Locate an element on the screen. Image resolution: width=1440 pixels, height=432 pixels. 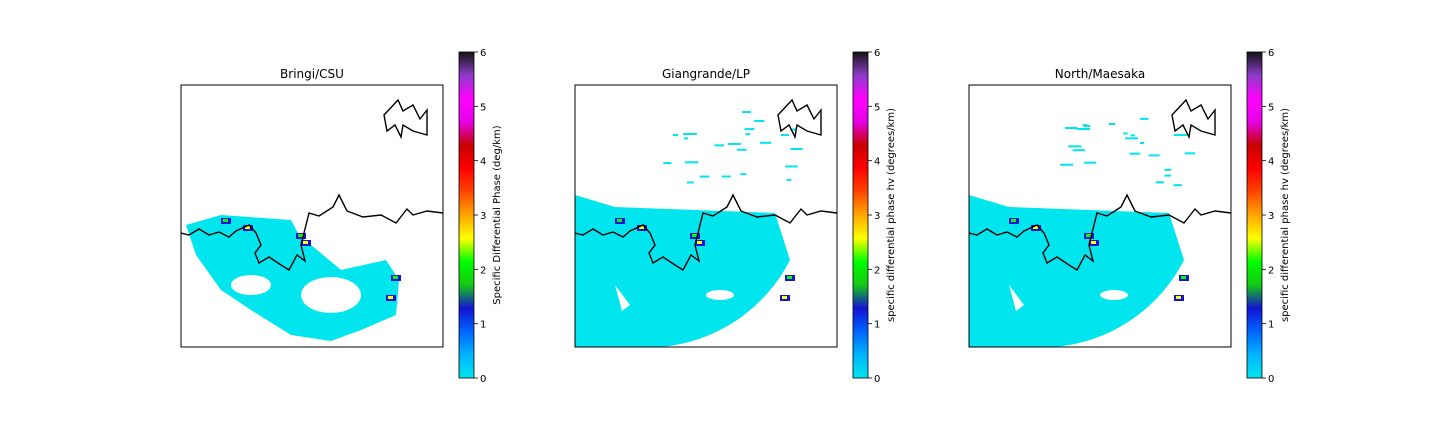
coastline is located at coordinates (312, 232).